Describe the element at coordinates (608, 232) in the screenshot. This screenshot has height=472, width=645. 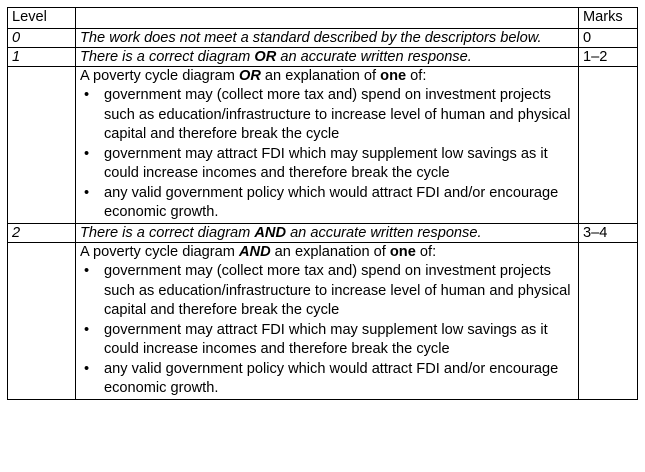
I see `marks-cell: 3–4` at that location.